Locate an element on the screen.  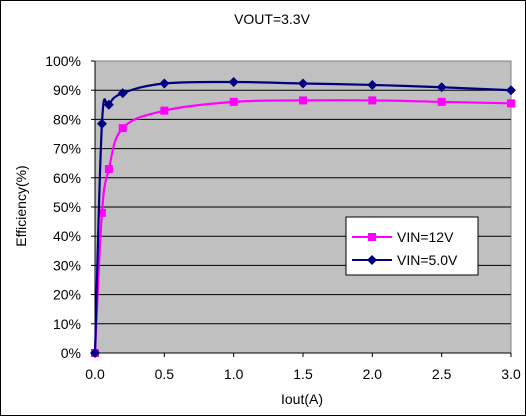
legend-label: VIN=12V is located at coordinates (425, 237).